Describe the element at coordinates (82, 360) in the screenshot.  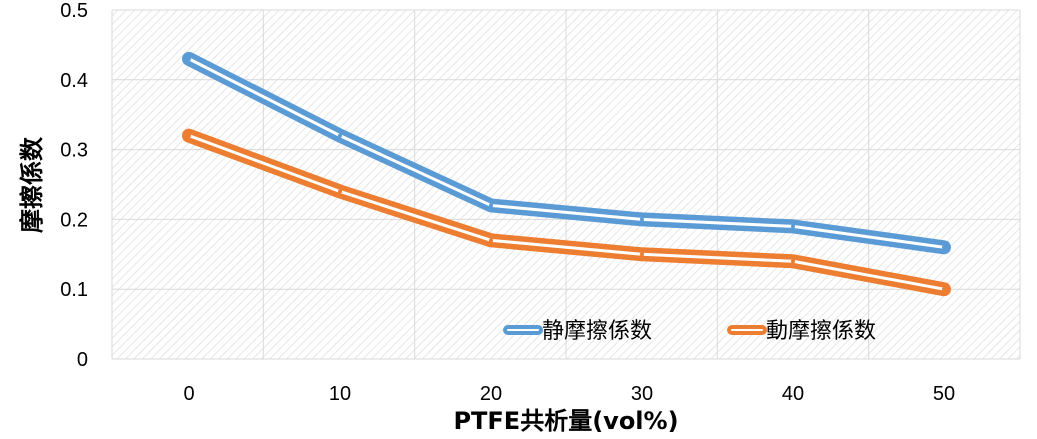
I see `y-tick-label: 0` at that location.